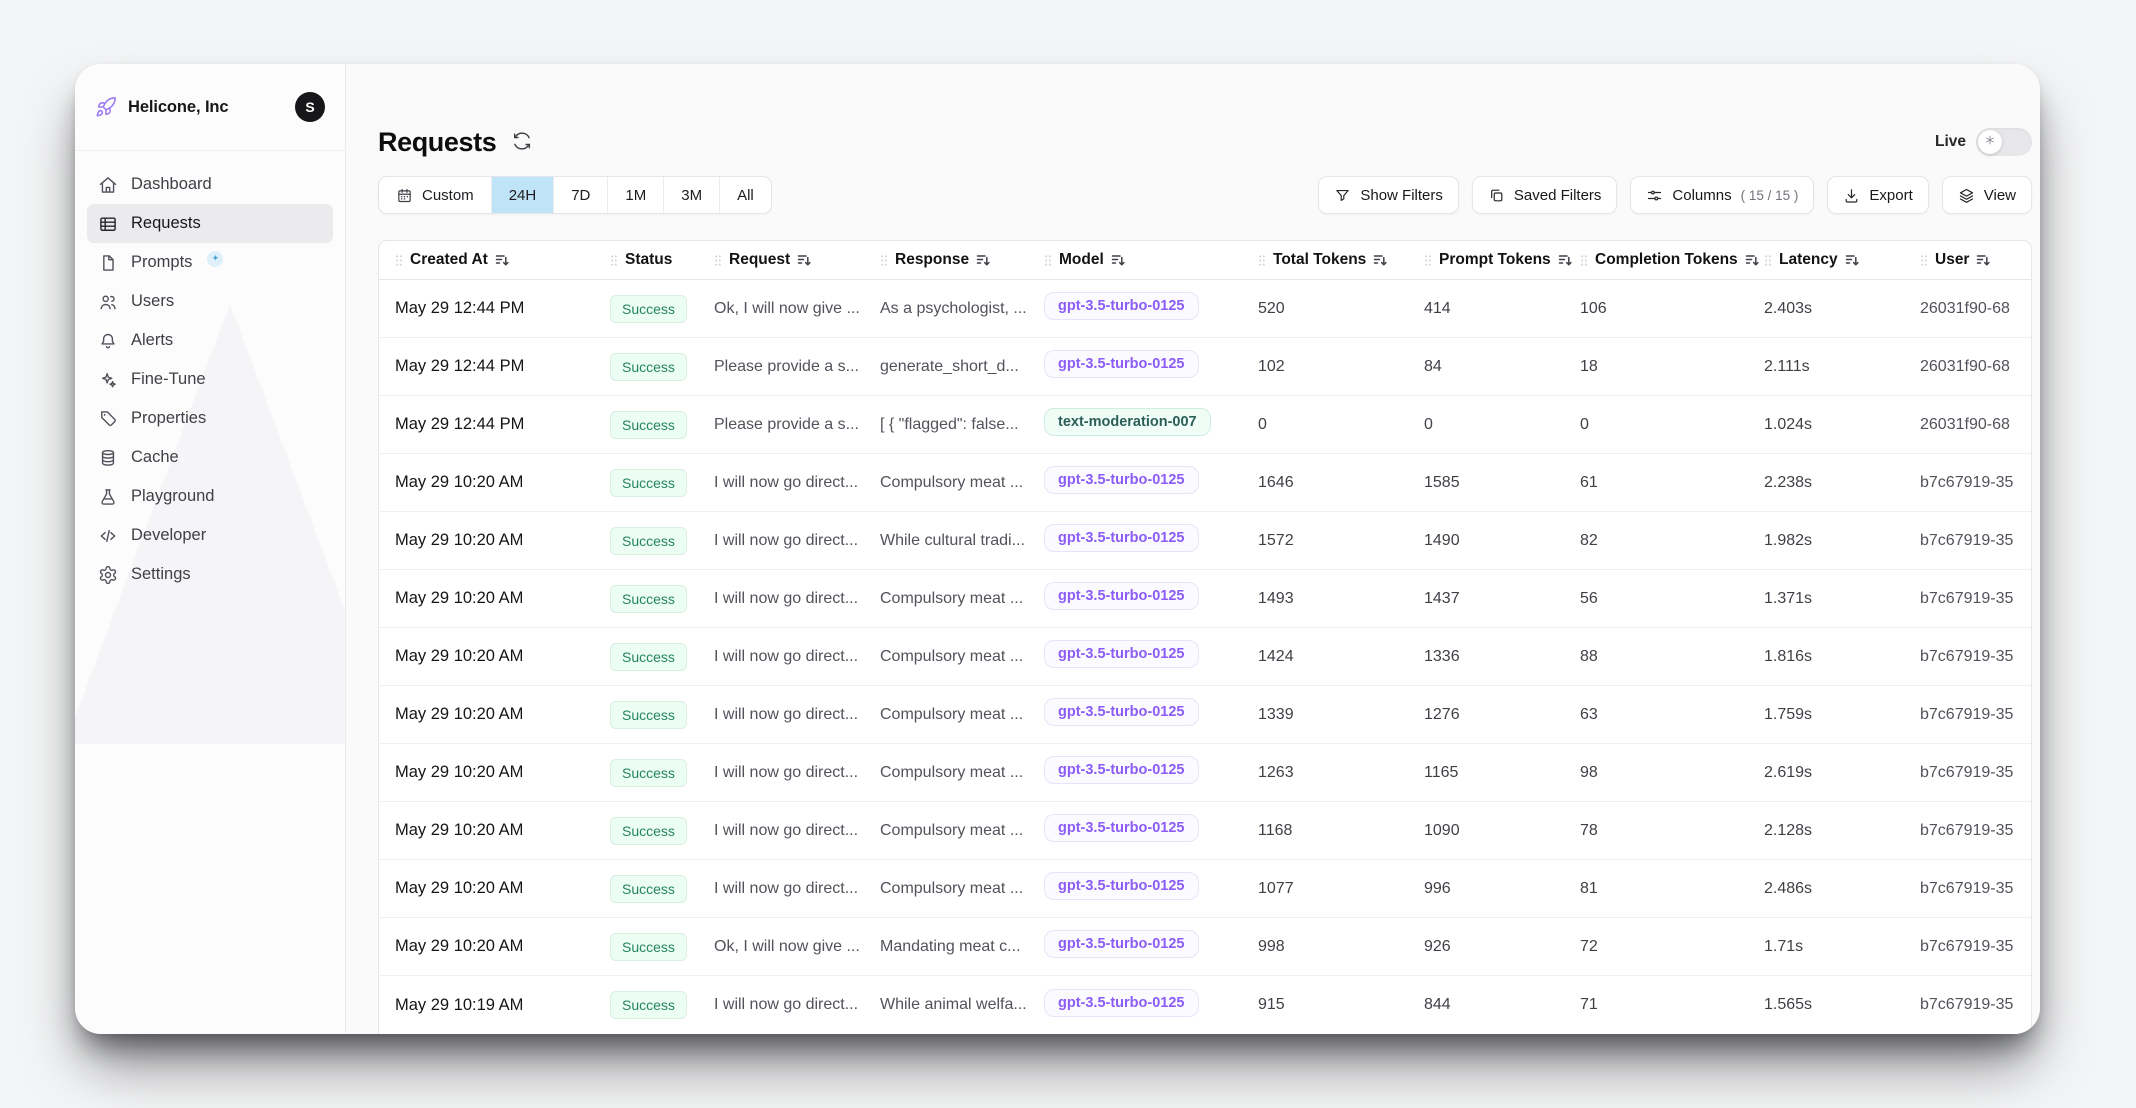 The width and height of the screenshot is (2136, 1108). Describe the element at coordinates (171, 184) in the screenshot. I see `sidebar-item-label: Dashboard` at that location.